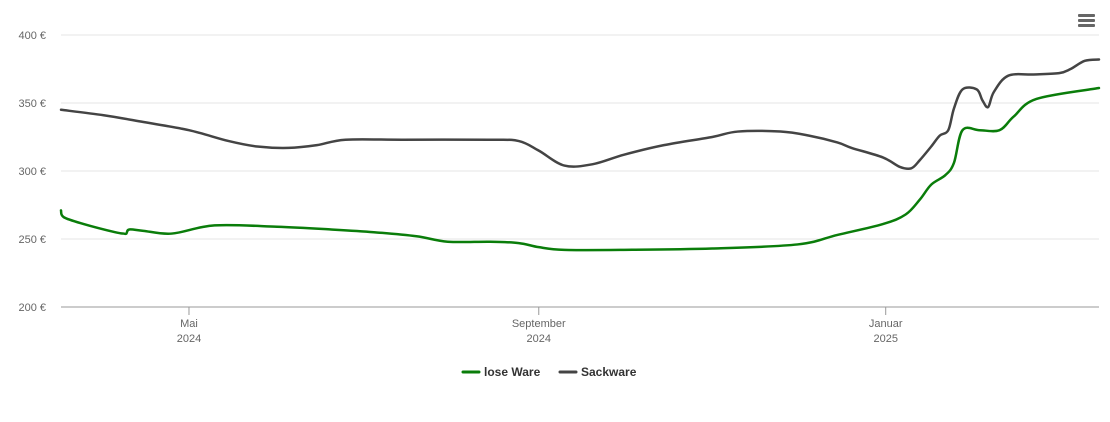 This screenshot has height=422, width=1110. I want to click on legend-label: lose Ware, so click(512, 372).